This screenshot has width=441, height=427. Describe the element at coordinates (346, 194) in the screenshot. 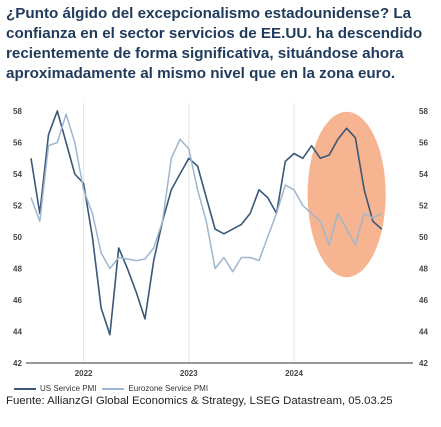

I see `highlight-ellipse` at that location.